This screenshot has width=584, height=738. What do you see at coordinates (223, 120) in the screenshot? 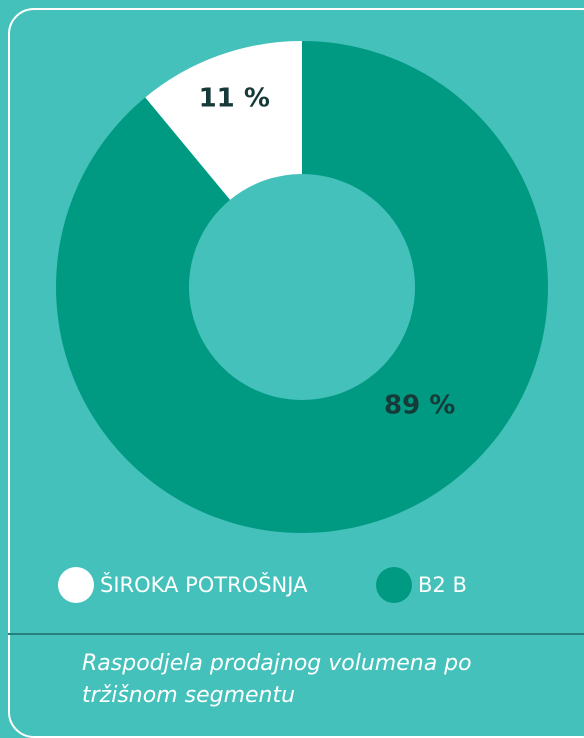
I see `donut-slice` at bounding box center [223, 120].